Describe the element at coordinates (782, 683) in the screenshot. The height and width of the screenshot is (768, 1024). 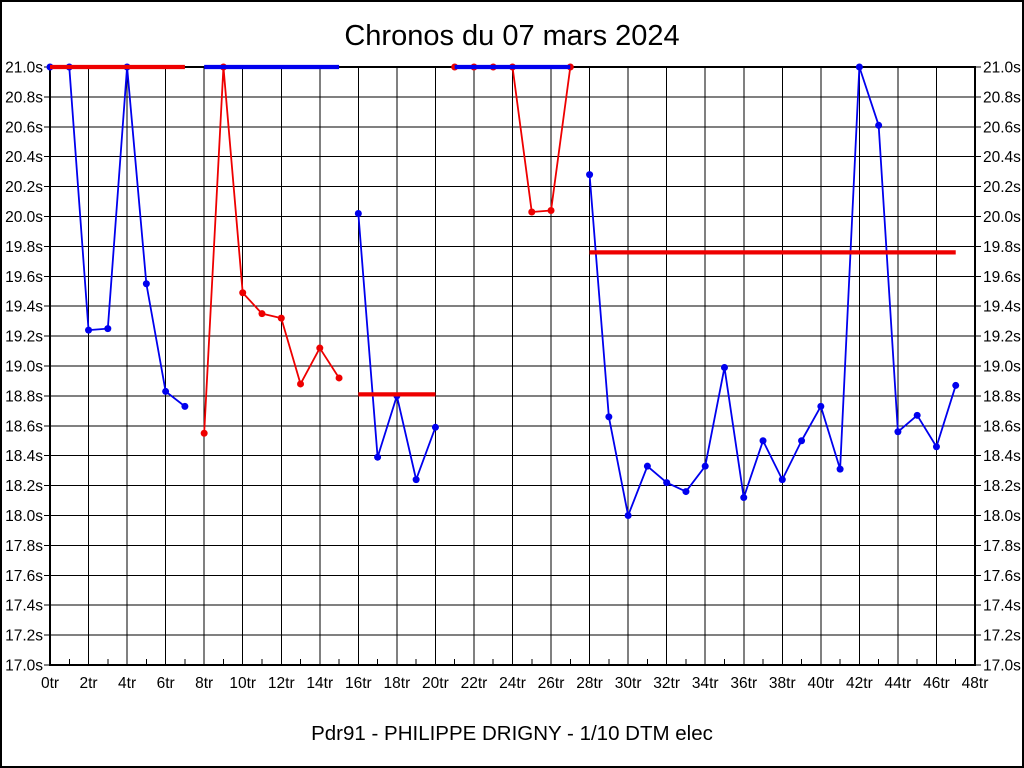
I see `x-tick-label: 38tr` at that location.